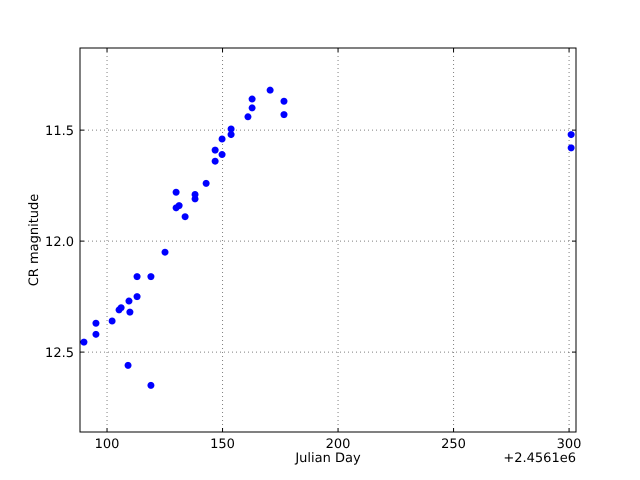 The height and width of the screenshot is (480, 640). Describe the element at coordinates (338, 444) in the screenshot. I see `x-tick-label: 200` at that location.